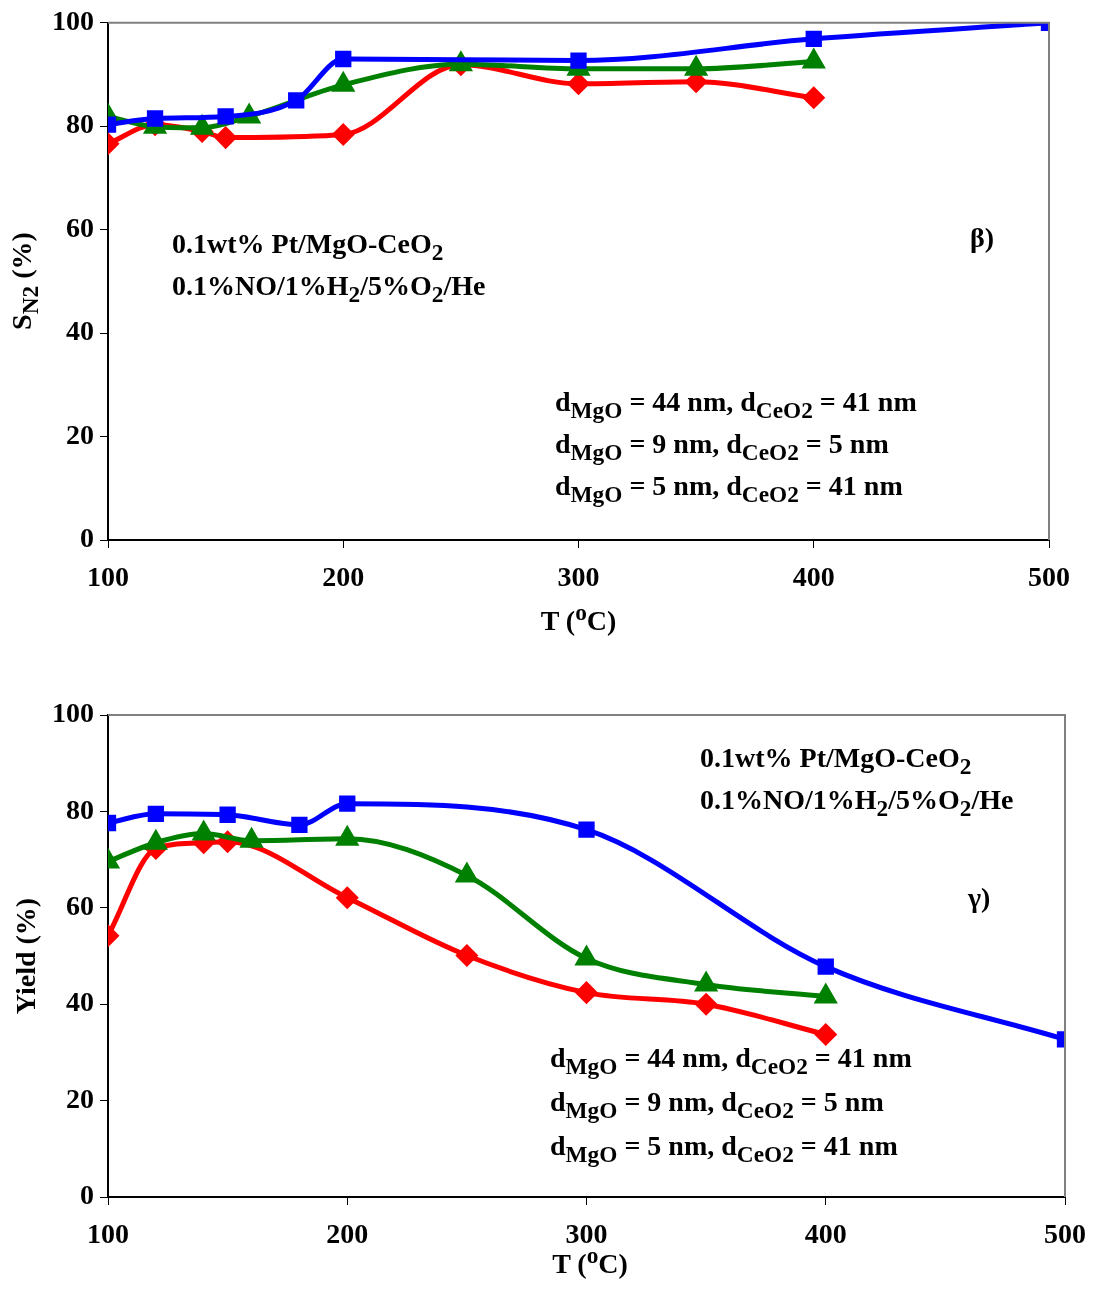  What do you see at coordinates (26, 956) in the screenshot?
I see `y-axis-title: Yield (%)` at bounding box center [26, 956].